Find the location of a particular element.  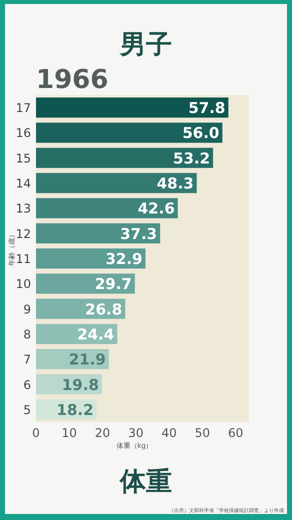

y-tick-label: 7 is located at coordinates (27, 359).